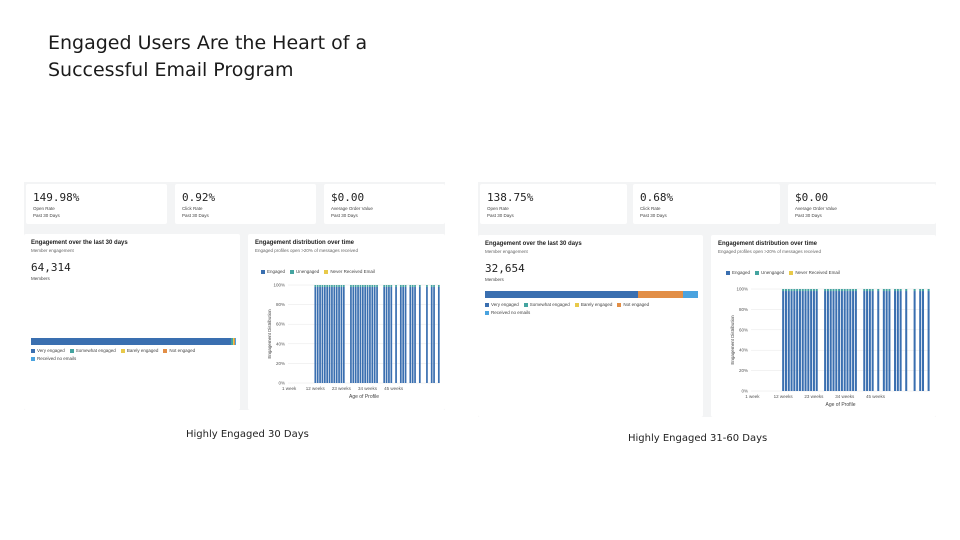 The image size is (960, 540). What do you see at coordinates (305, 243) in the screenshot?
I see `distribution-title: Engagement distribution over time` at bounding box center [305, 243].